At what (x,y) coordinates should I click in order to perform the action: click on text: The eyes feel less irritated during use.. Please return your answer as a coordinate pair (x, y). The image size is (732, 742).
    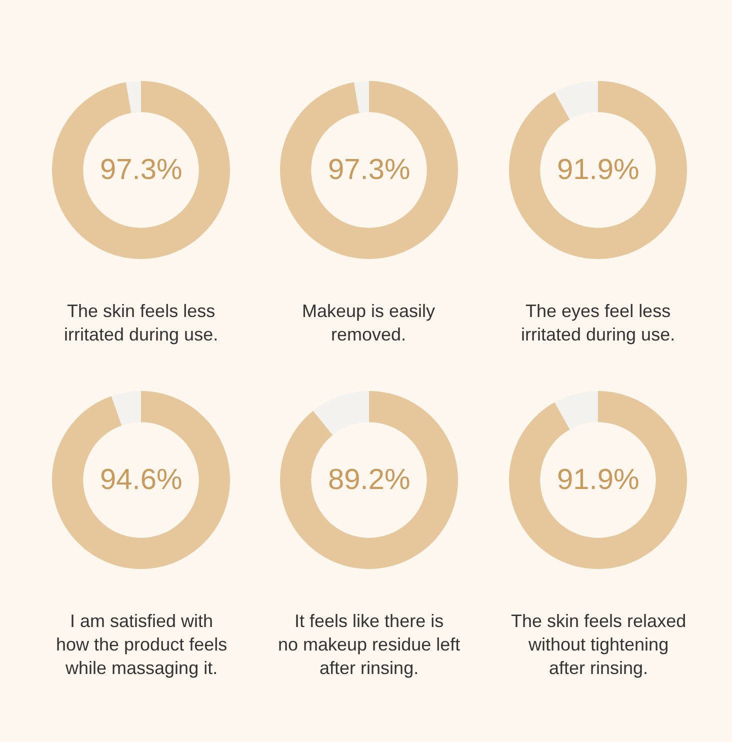
    Looking at the image, I should click on (598, 322).